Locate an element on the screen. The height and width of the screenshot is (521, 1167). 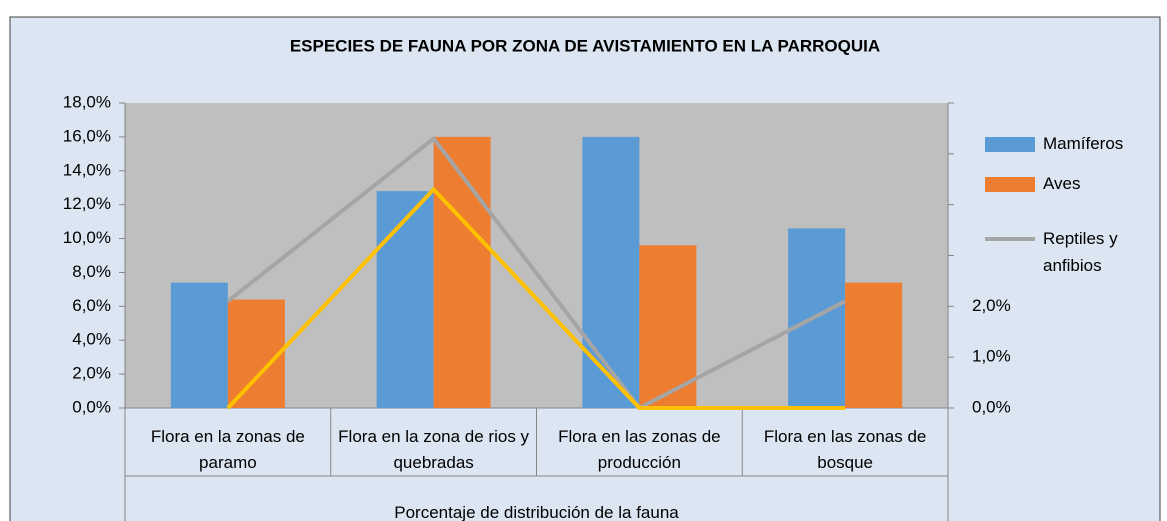
y-tick-label: 4,0% is located at coordinates (91, 339).